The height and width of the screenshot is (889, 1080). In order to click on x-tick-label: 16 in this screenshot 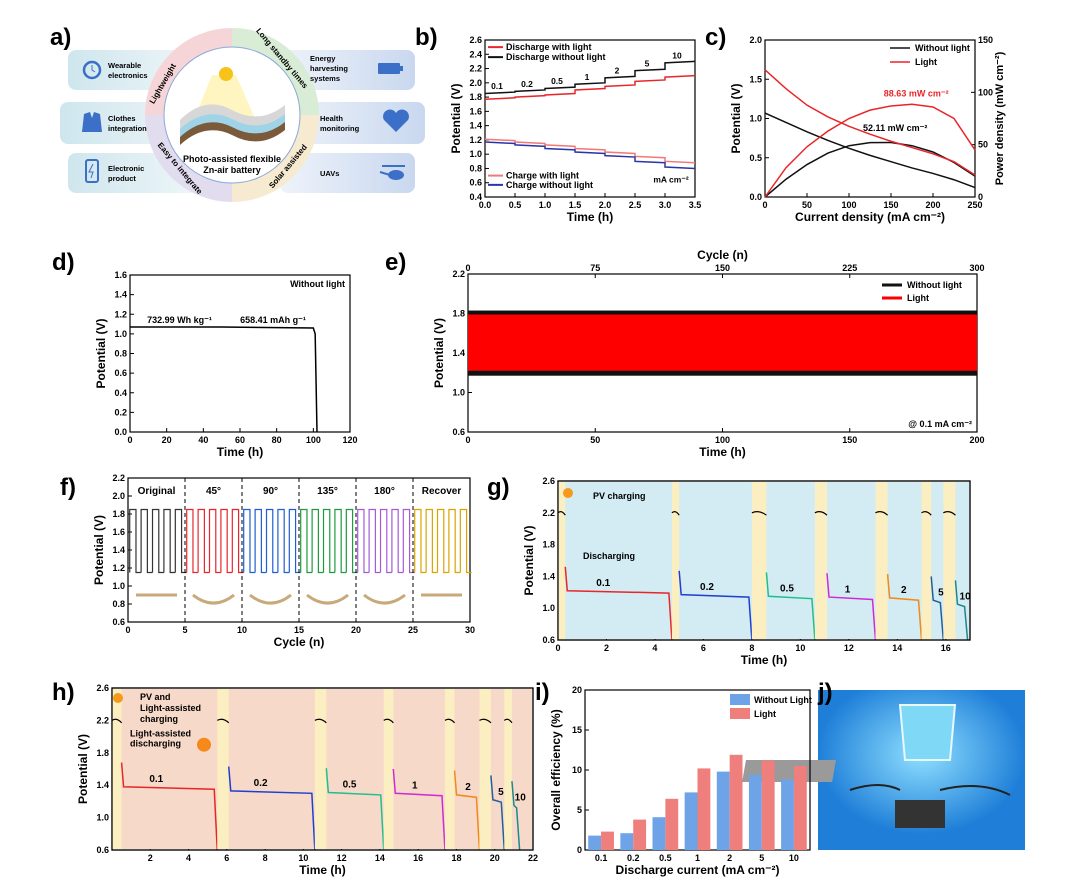, I will do `click(946, 648)`.